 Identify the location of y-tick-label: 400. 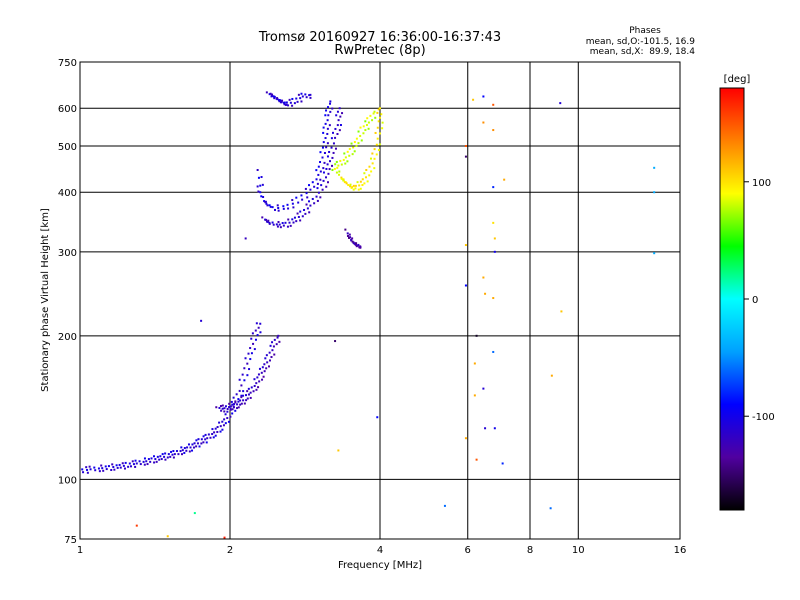
(67, 193).